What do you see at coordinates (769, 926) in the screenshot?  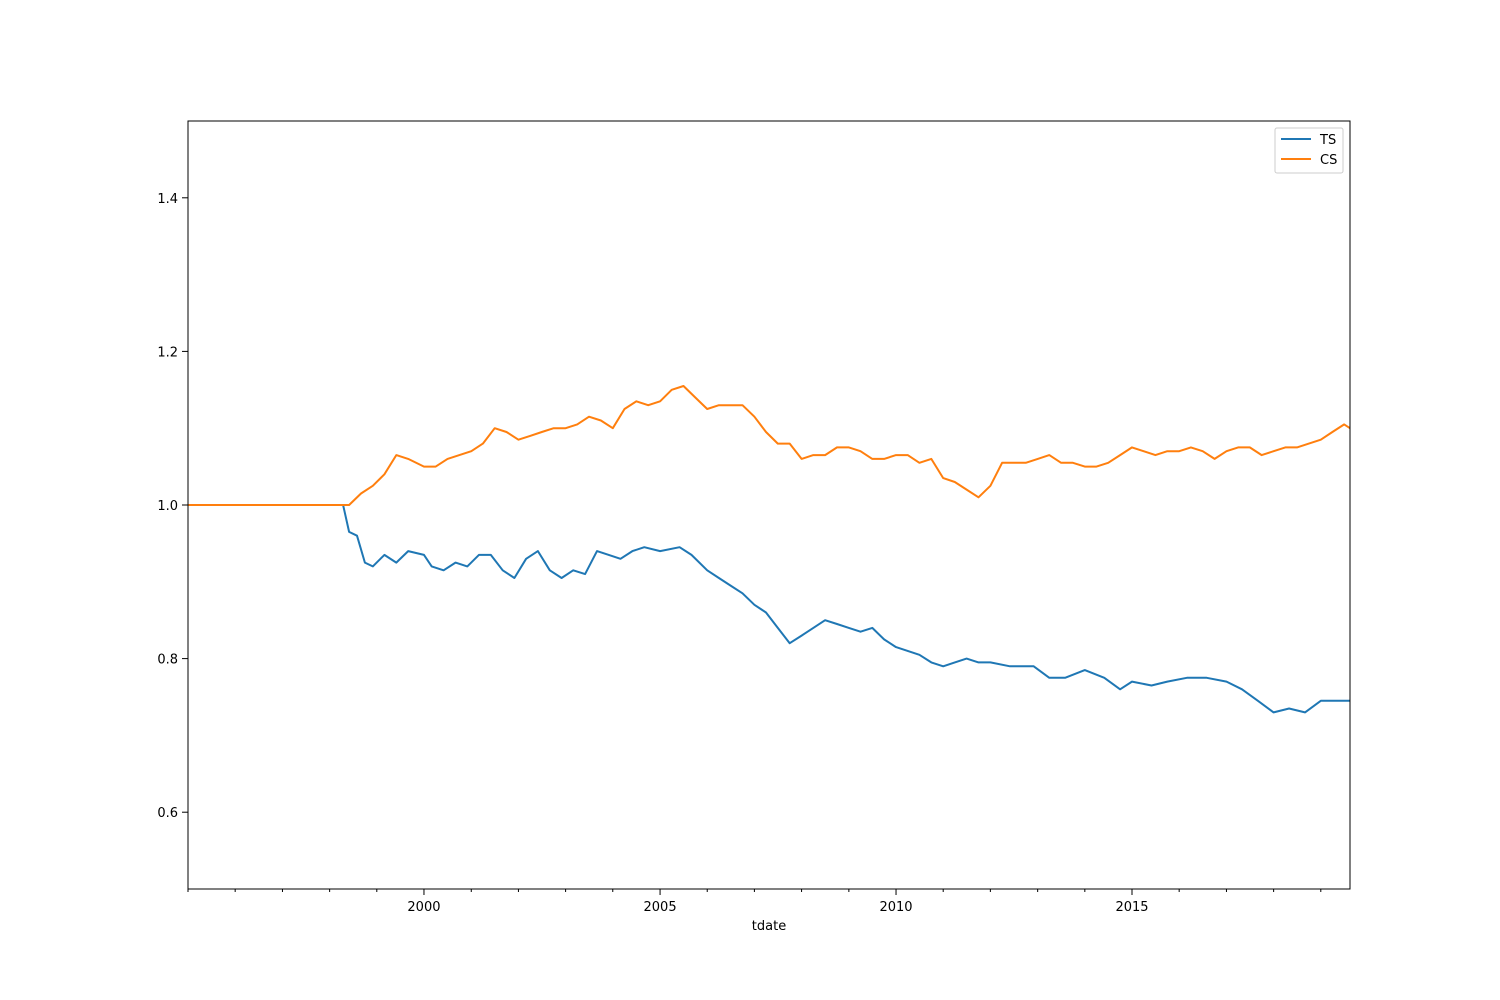 I see `x-axis-label: tdate` at bounding box center [769, 926].